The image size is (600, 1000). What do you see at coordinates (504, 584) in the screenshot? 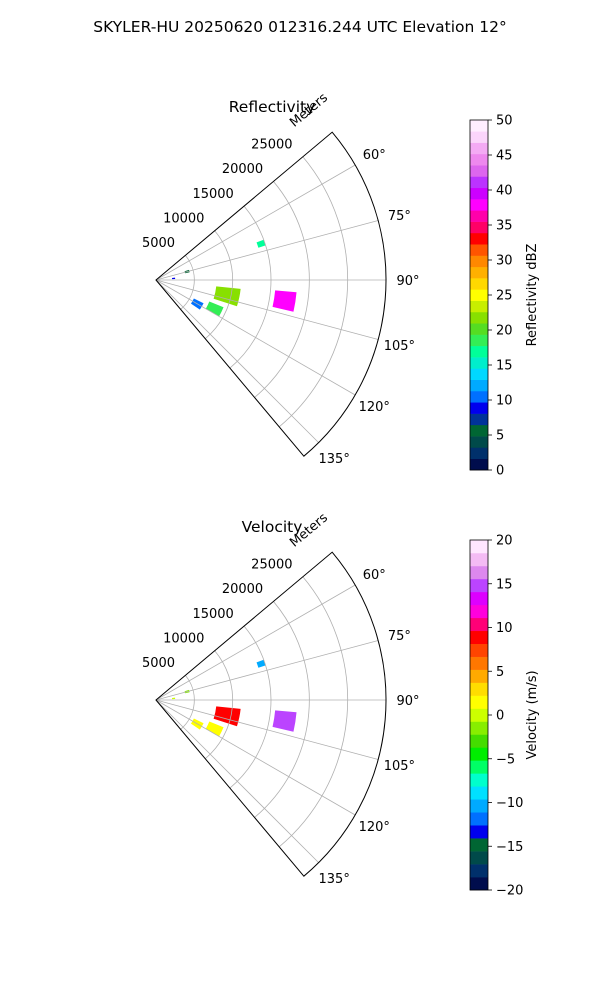
I see `velocity-colorbar-tick-label: 15` at bounding box center [504, 584].